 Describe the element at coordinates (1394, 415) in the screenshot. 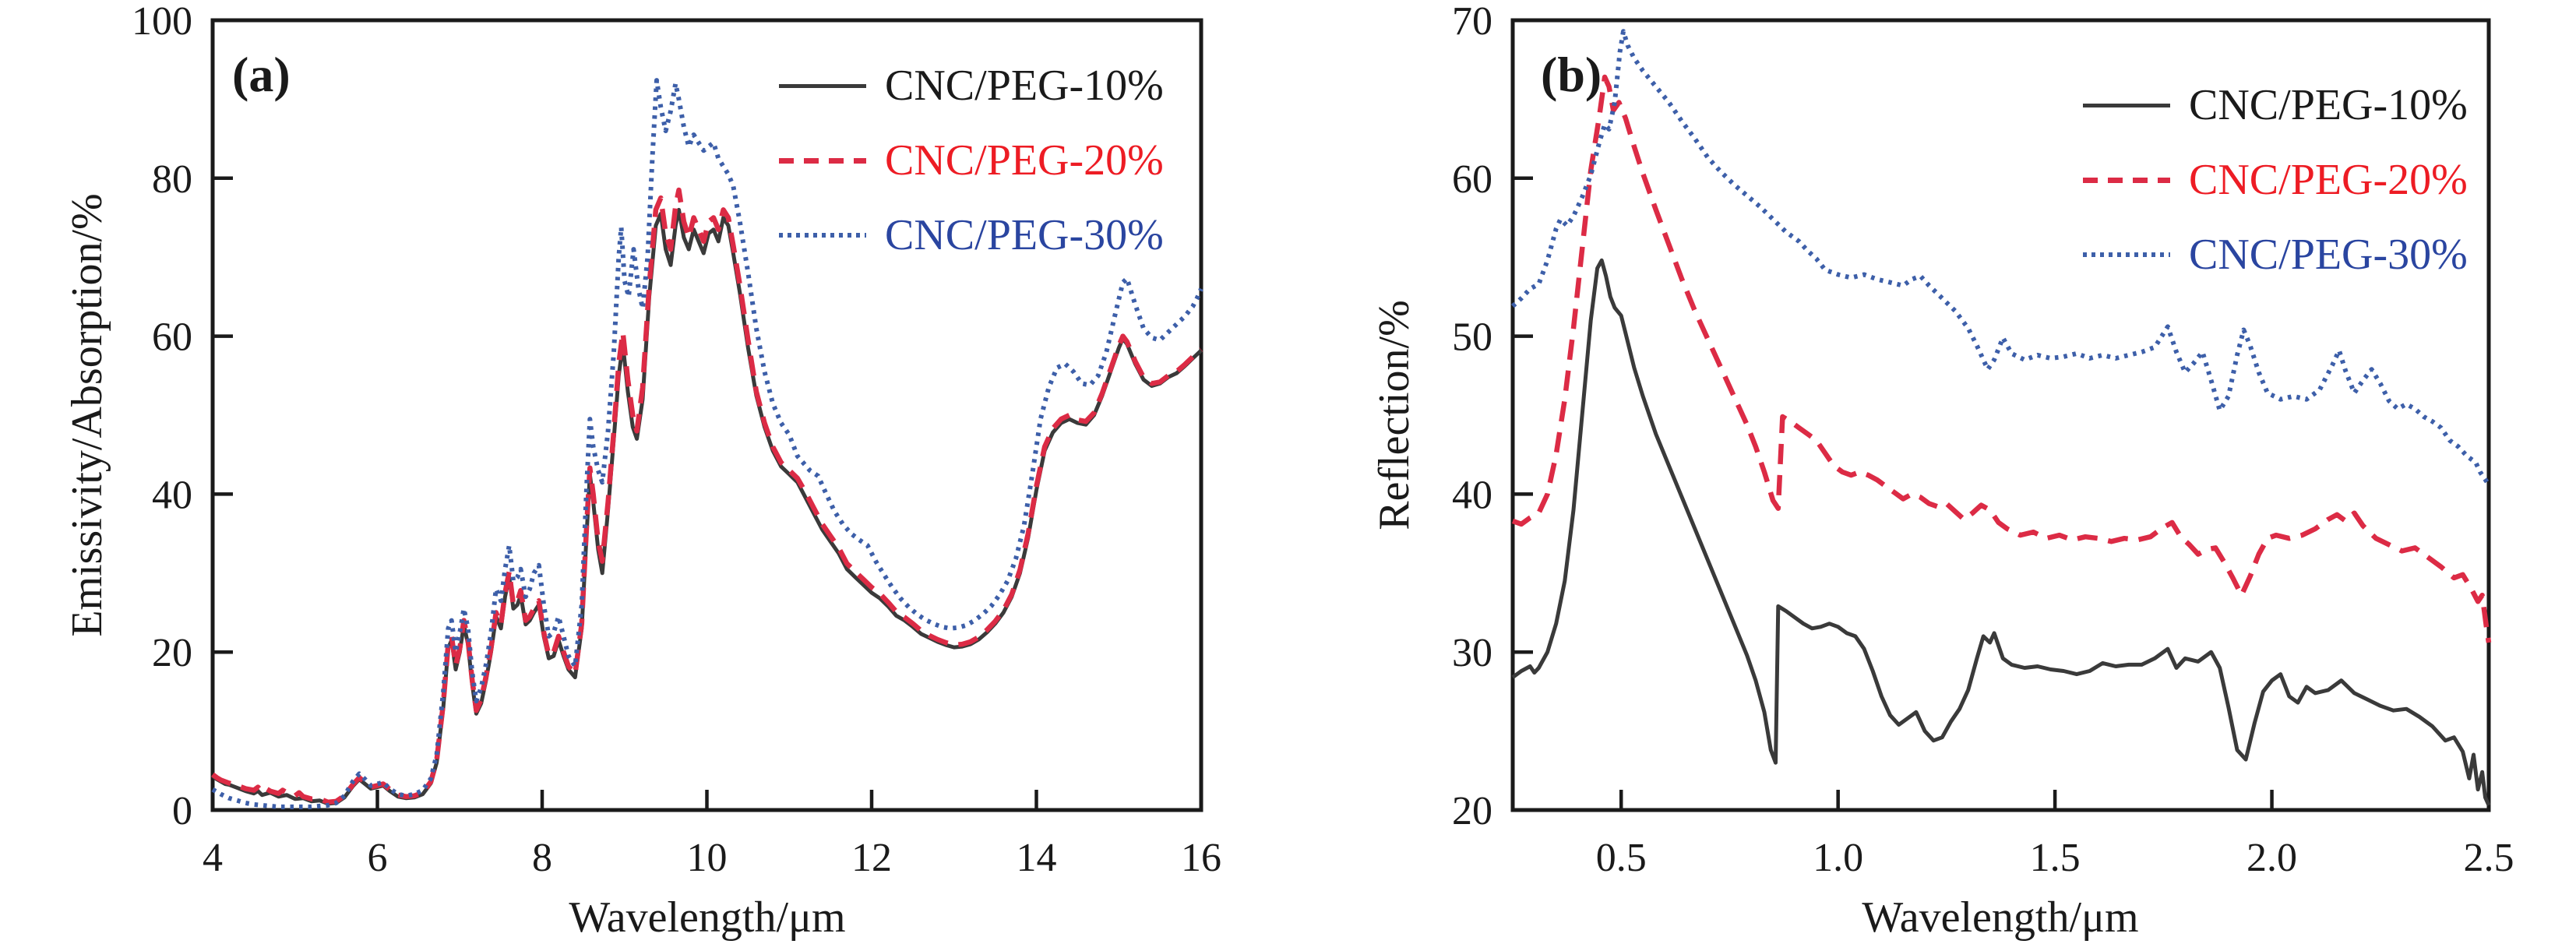

I see `y-axis-title-b: Reflection/%` at that location.